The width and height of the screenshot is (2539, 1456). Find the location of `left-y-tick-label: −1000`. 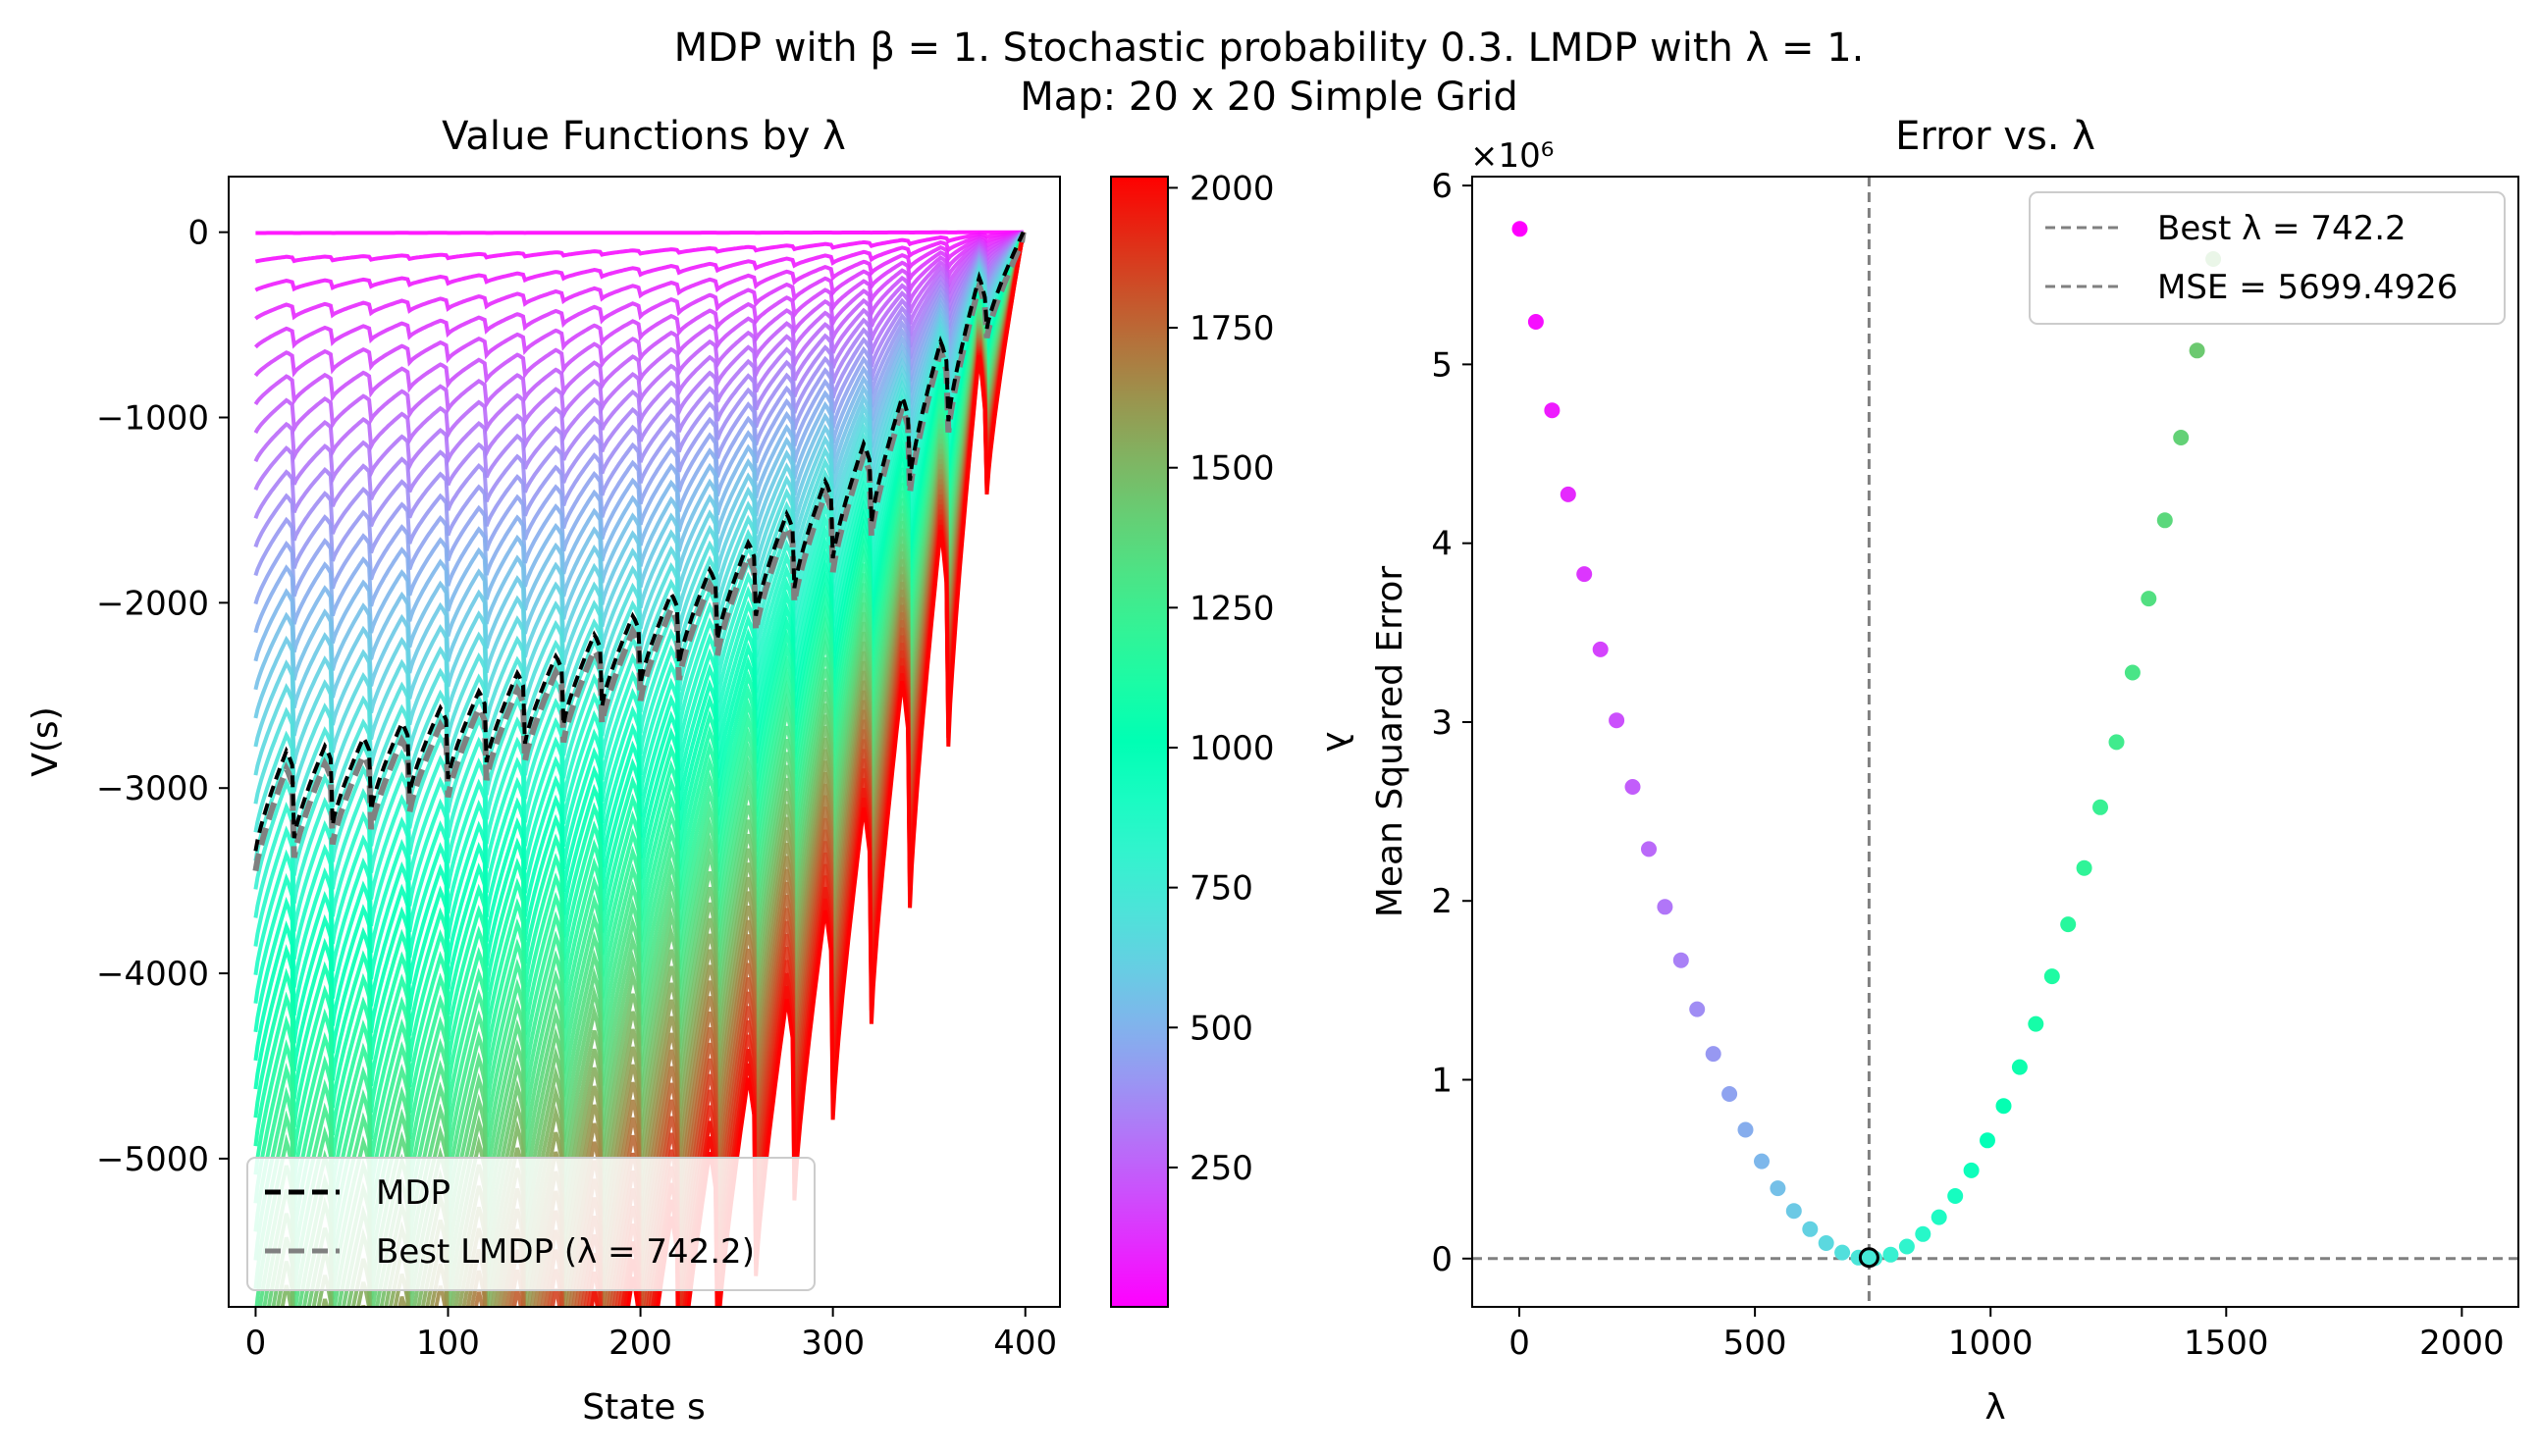

left-y-tick-label: −1000 is located at coordinates (152, 419).